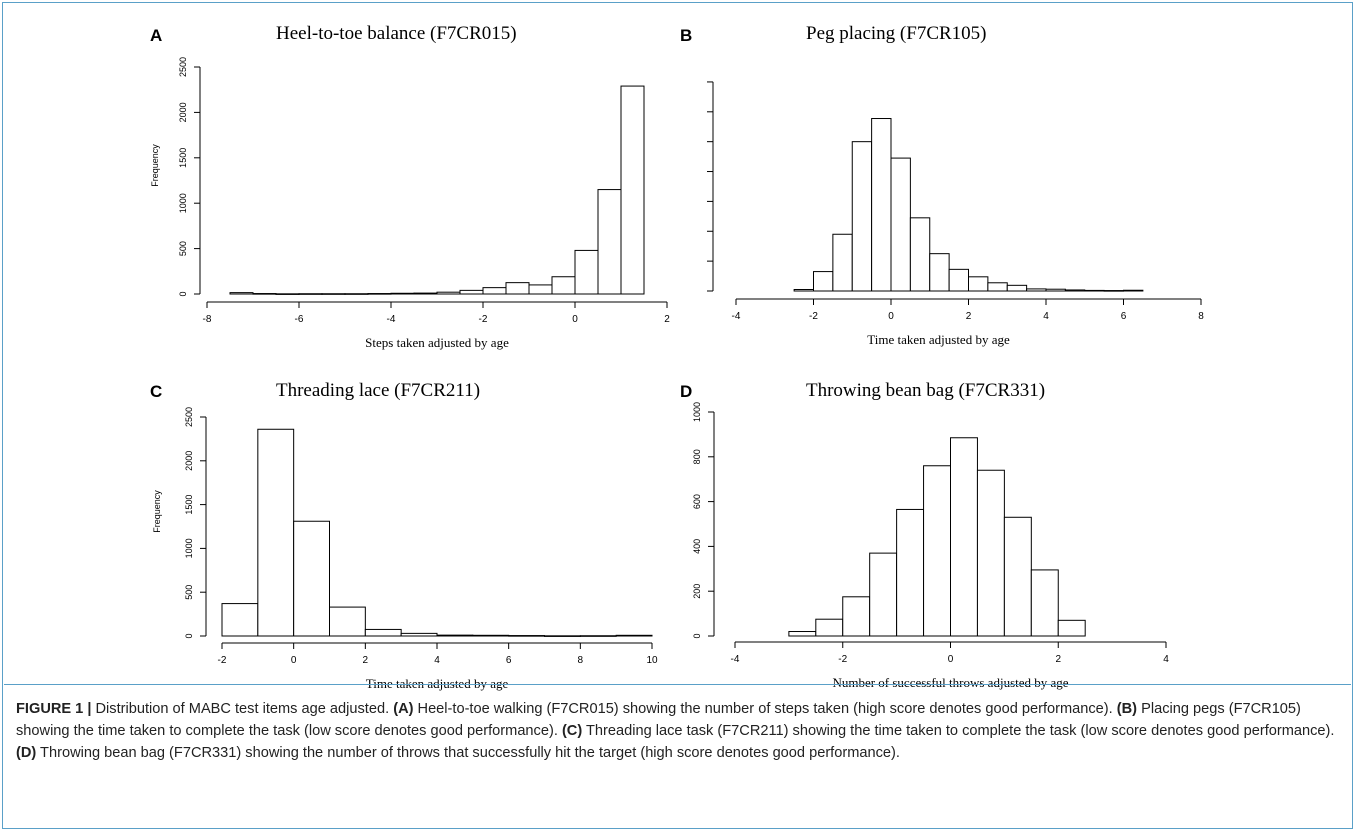  I want to click on panel-c-title: Threading lace (F7CR211), so click(378, 390).